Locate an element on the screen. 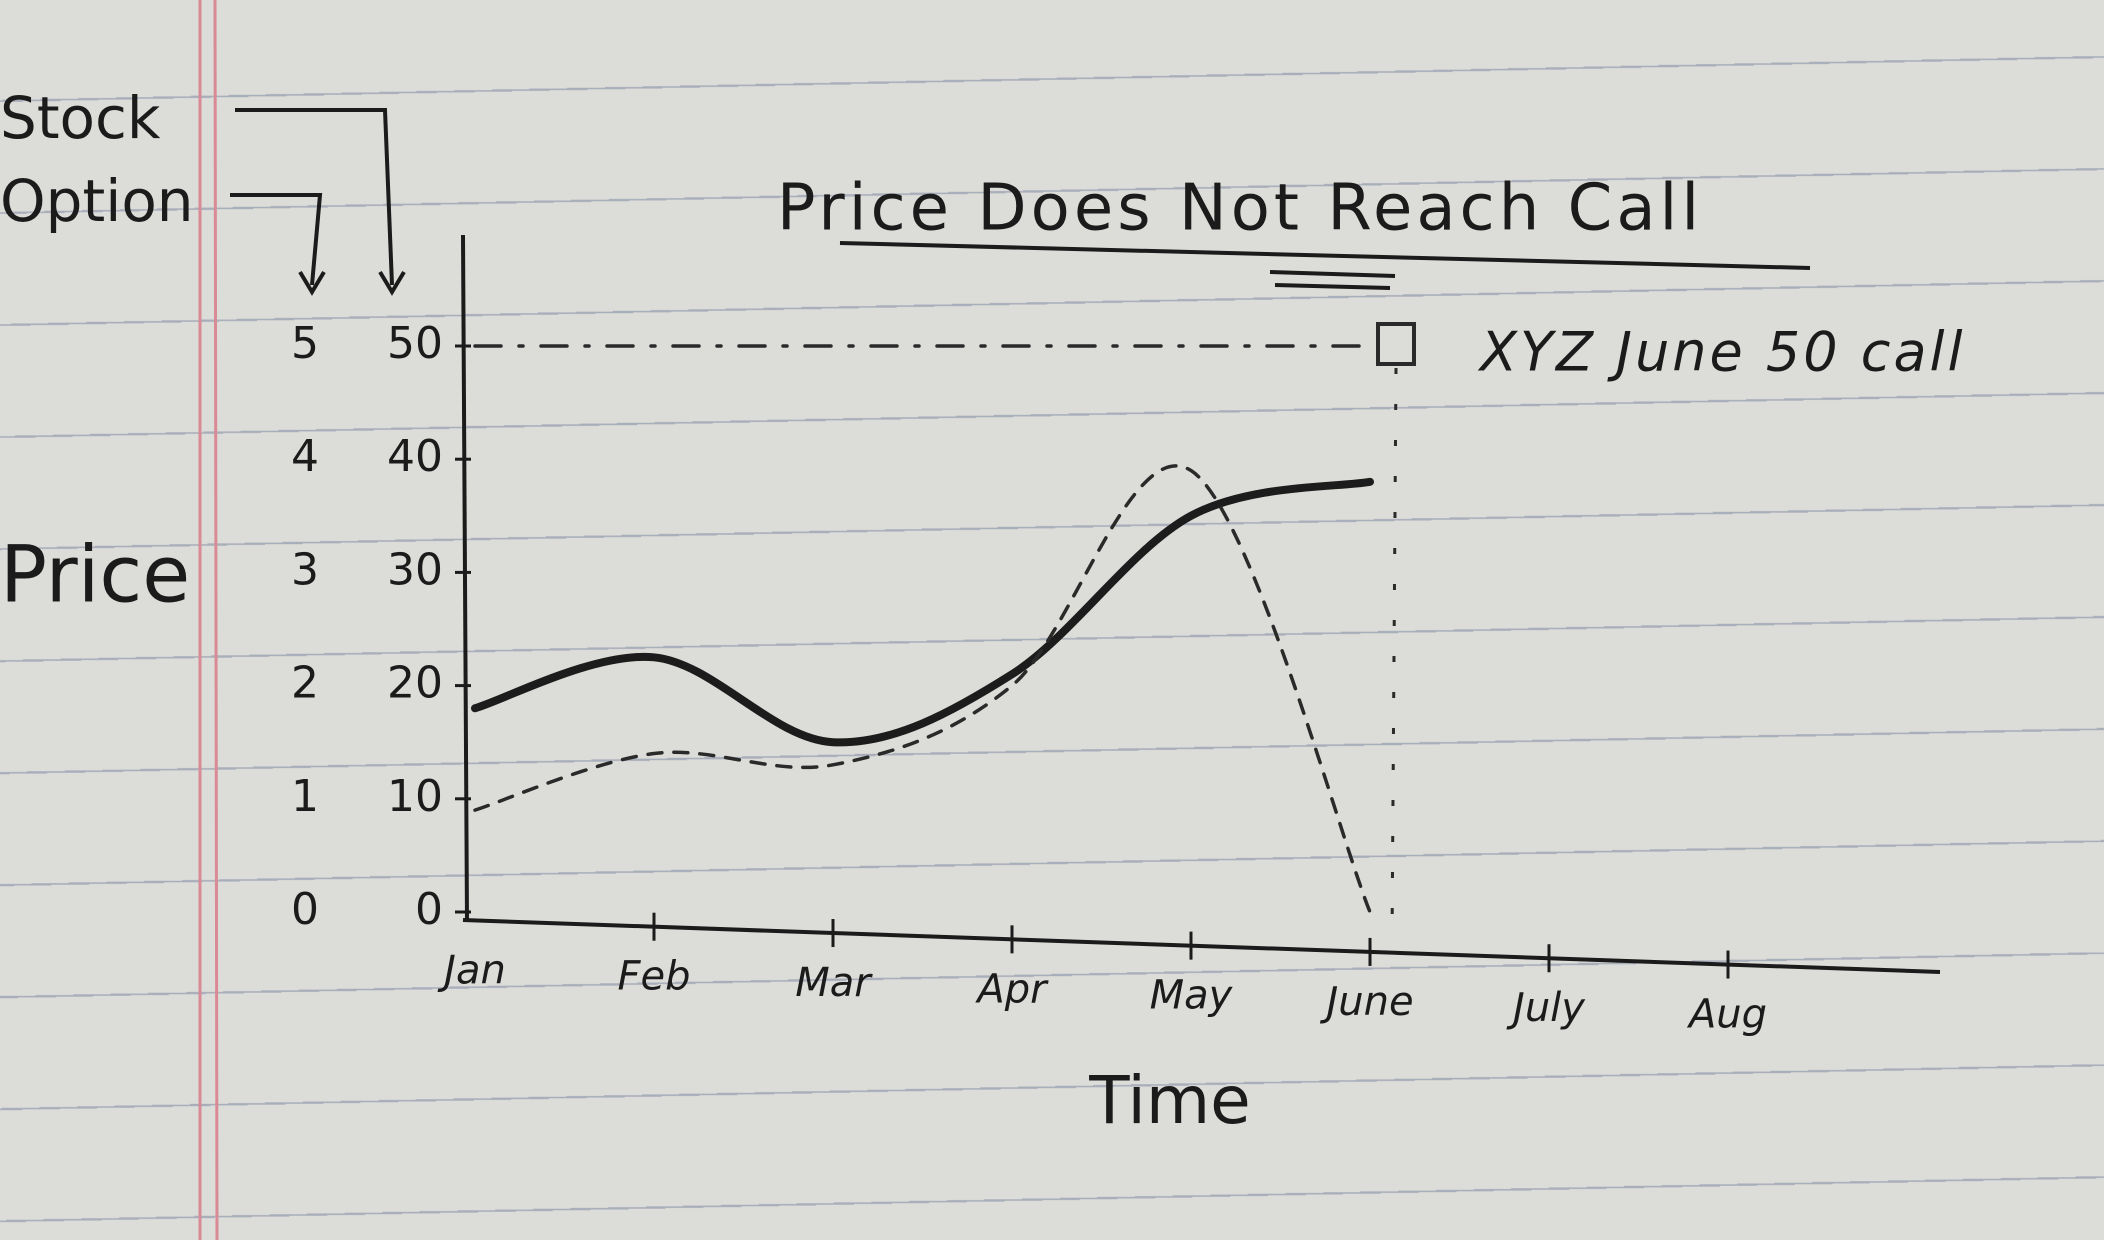  y-axis-label: Price is located at coordinates (95, 575).